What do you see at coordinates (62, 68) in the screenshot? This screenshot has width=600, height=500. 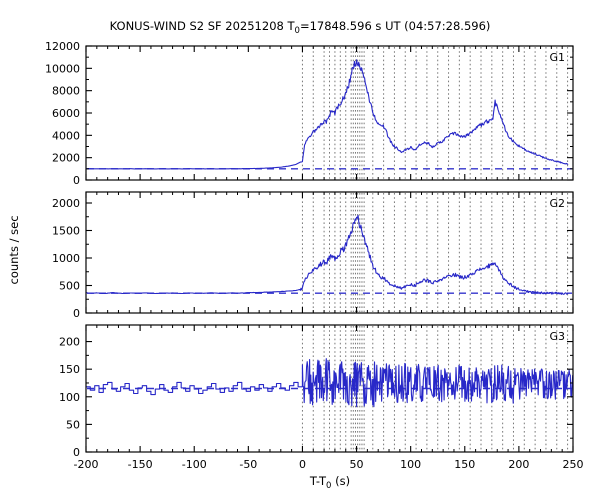 I see `y-tick-label: 10000` at bounding box center [62, 68].